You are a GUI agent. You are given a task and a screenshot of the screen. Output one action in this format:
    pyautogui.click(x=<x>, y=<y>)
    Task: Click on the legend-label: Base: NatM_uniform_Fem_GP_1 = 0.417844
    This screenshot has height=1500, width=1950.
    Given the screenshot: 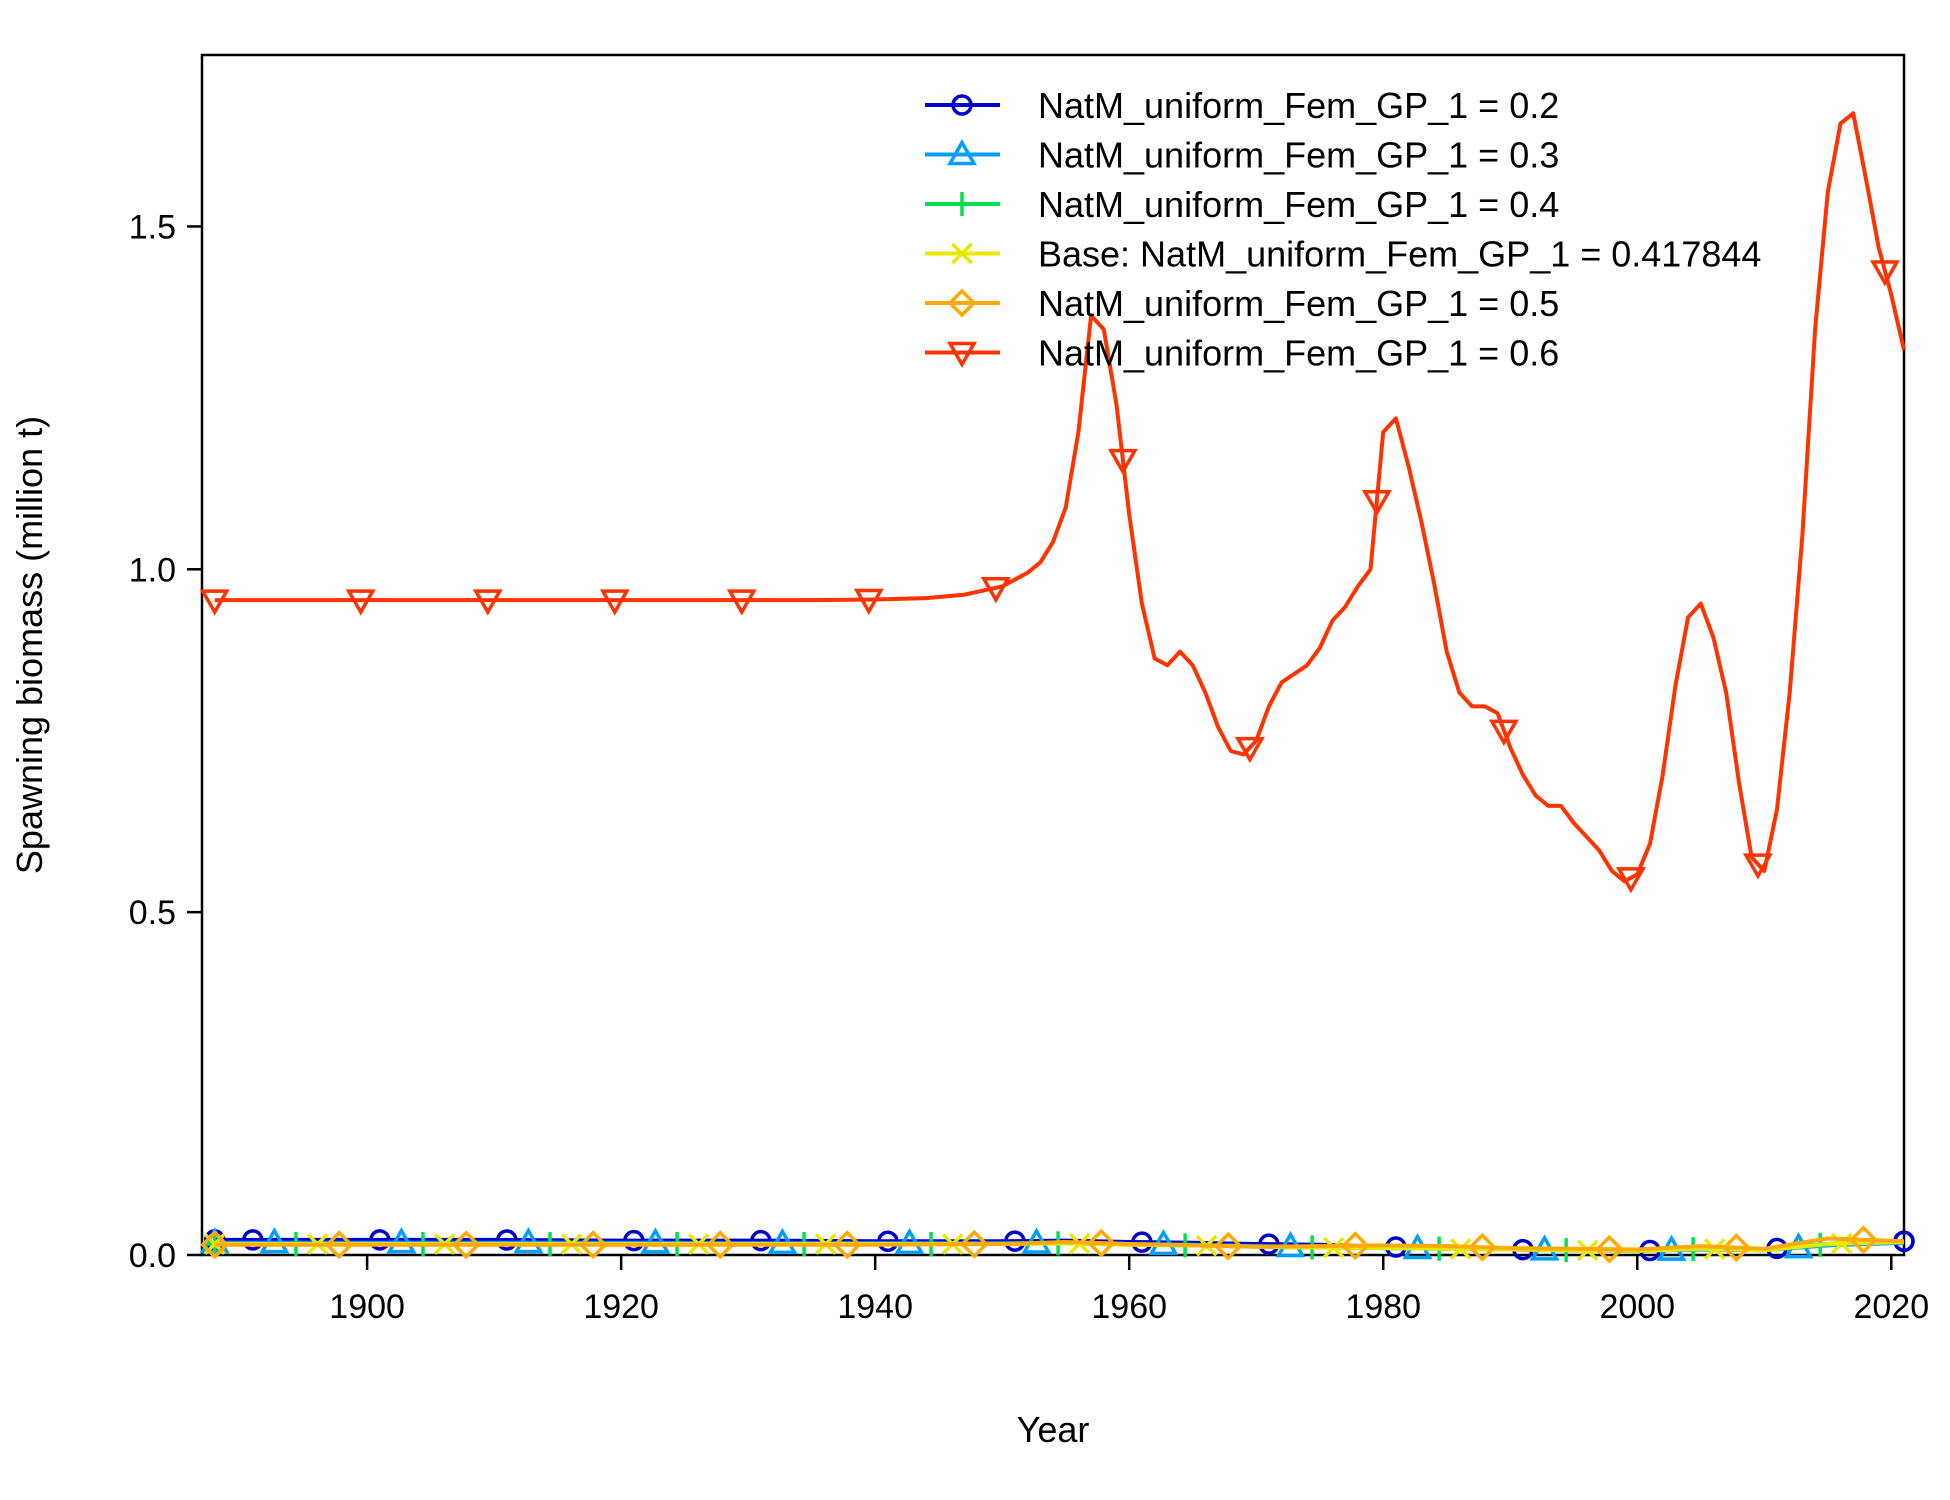 What is the action you would take?
    pyautogui.click(x=1399, y=254)
    